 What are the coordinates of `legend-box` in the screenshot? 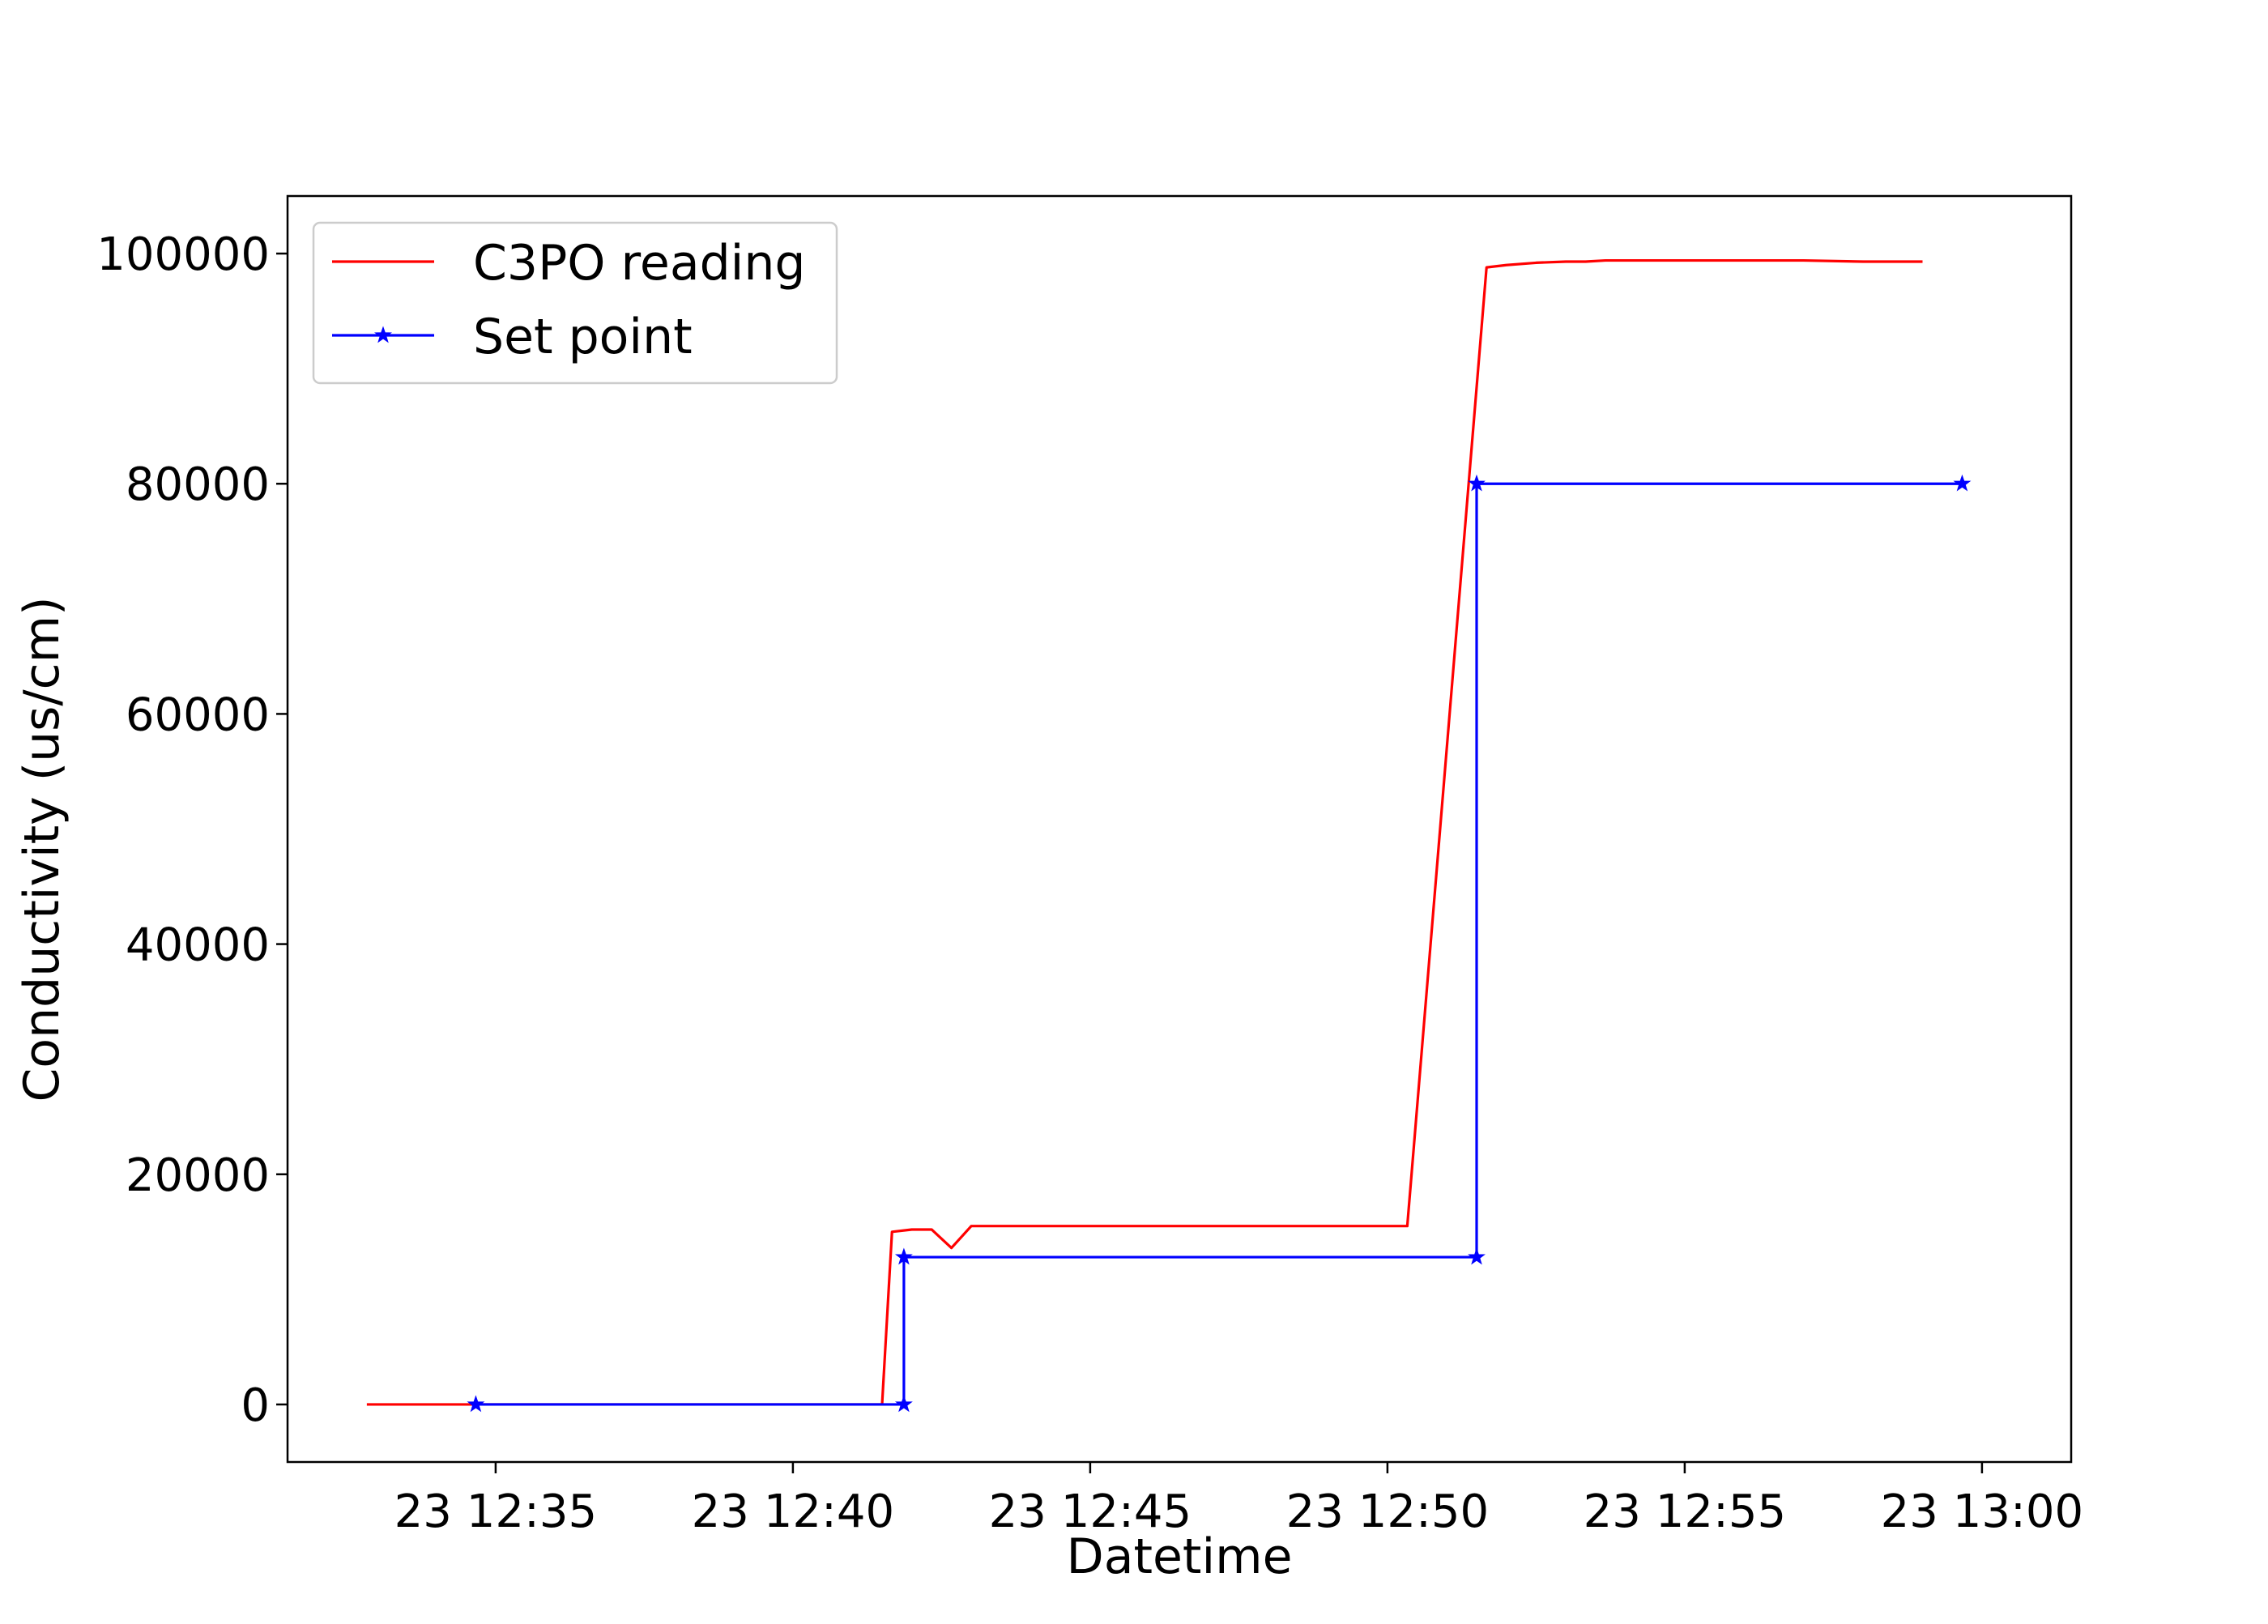 It's located at (575, 303).